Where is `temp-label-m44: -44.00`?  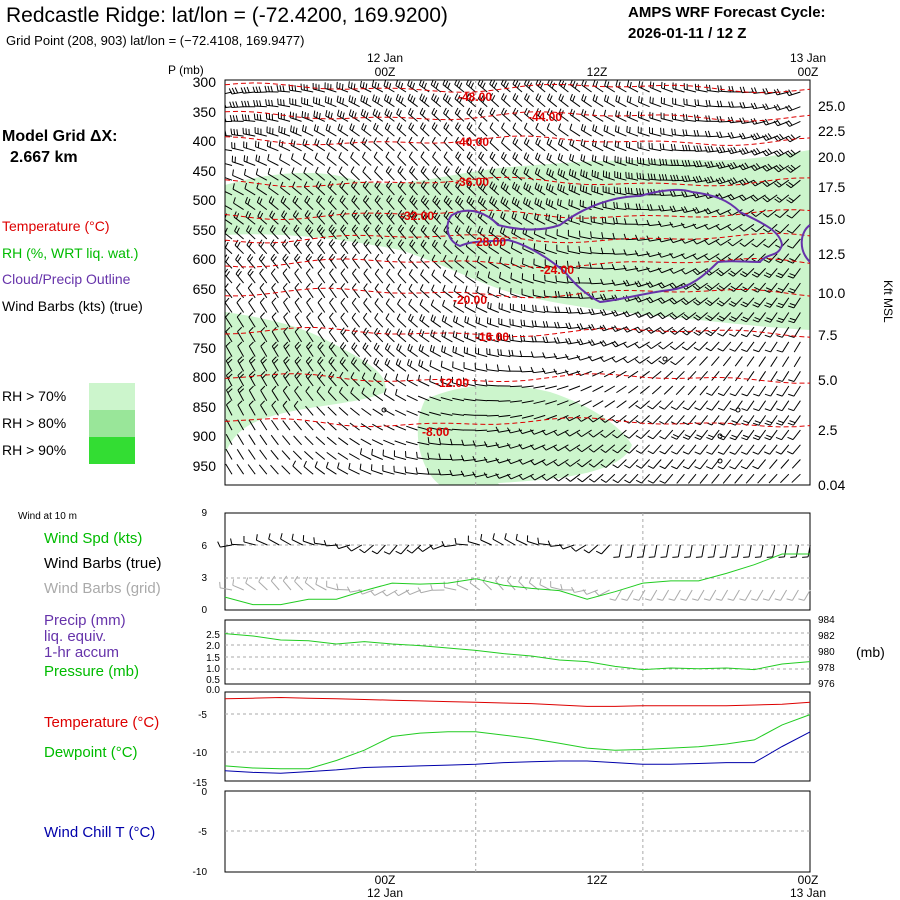
temp-label-m44: -44.00 is located at coordinates (545, 117).